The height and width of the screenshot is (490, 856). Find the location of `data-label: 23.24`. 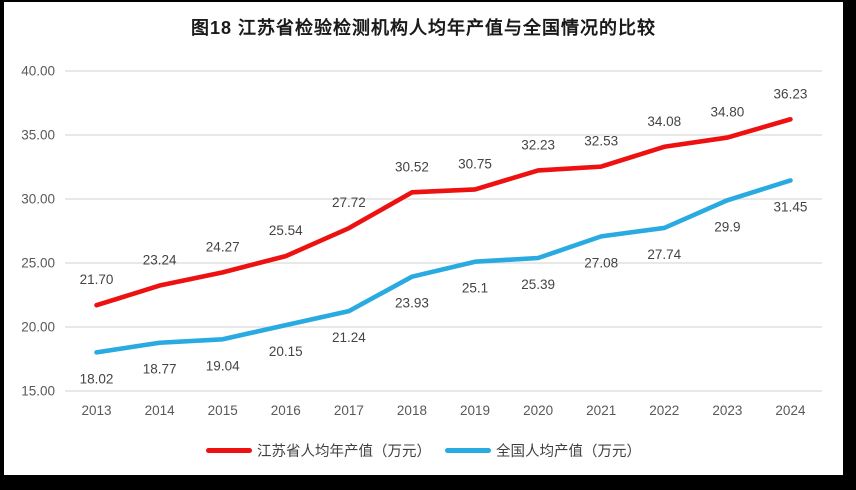

data-label: 23.24 is located at coordinates (160, 260).